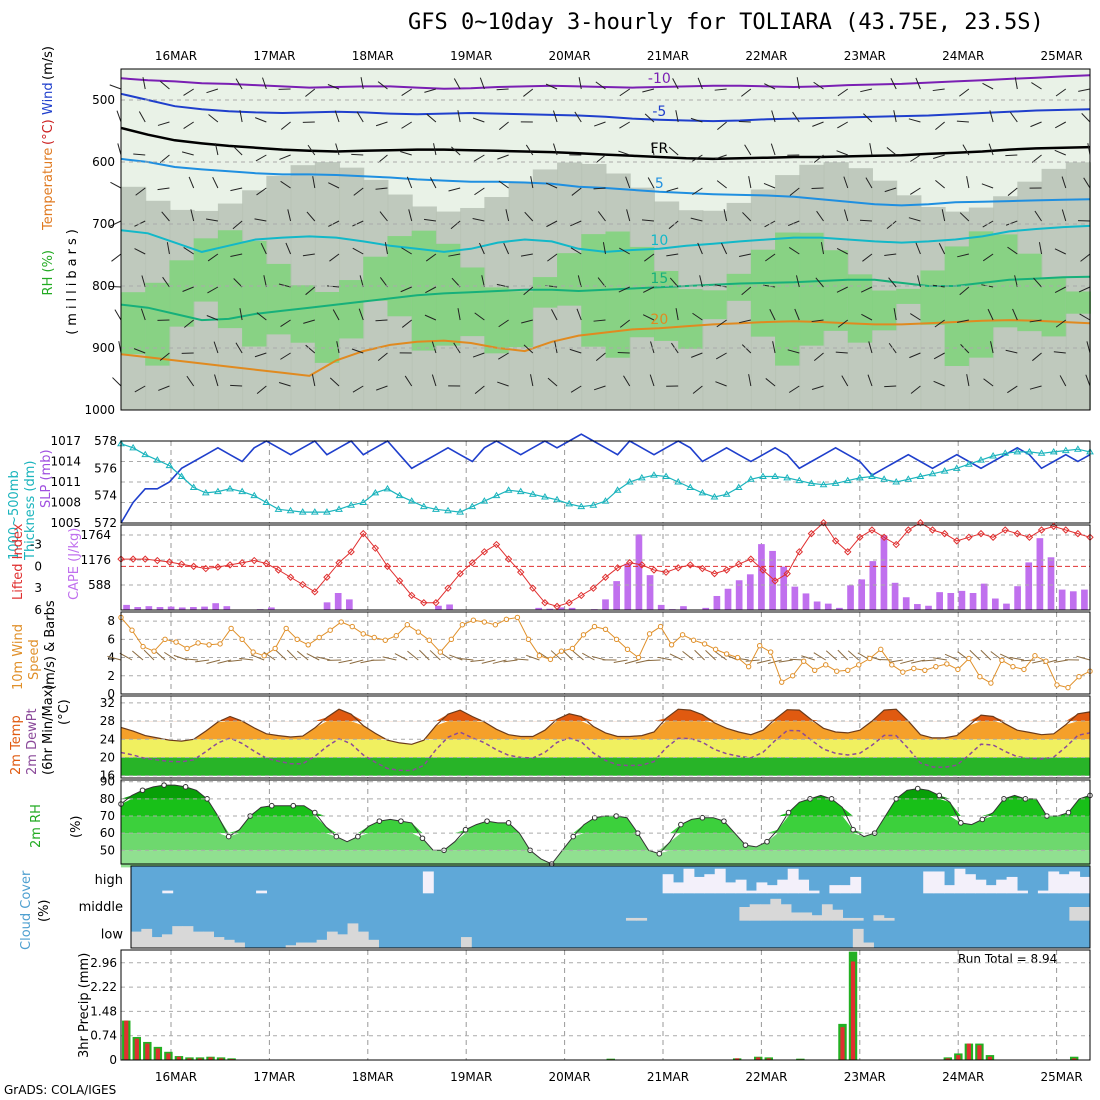 Image resolution: width=1100 pixels, height=1100 pixels. Describe the element at coordinates (766, 1077) in the screenshot. I see `bottom-day-tick: 22MAR` at that location.